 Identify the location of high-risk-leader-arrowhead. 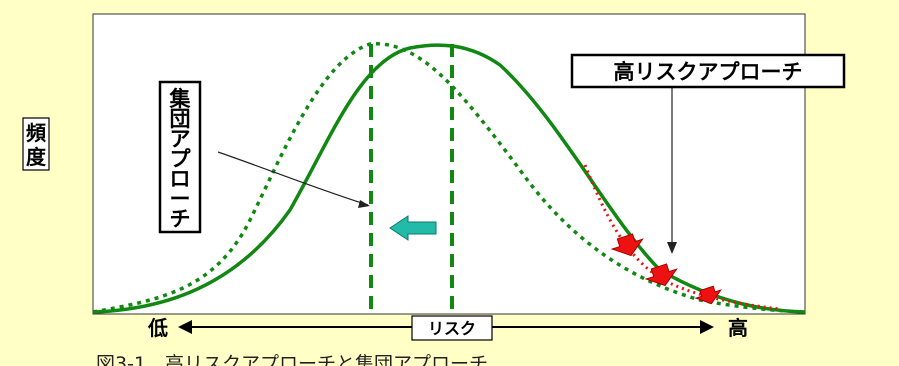
(672, 248).